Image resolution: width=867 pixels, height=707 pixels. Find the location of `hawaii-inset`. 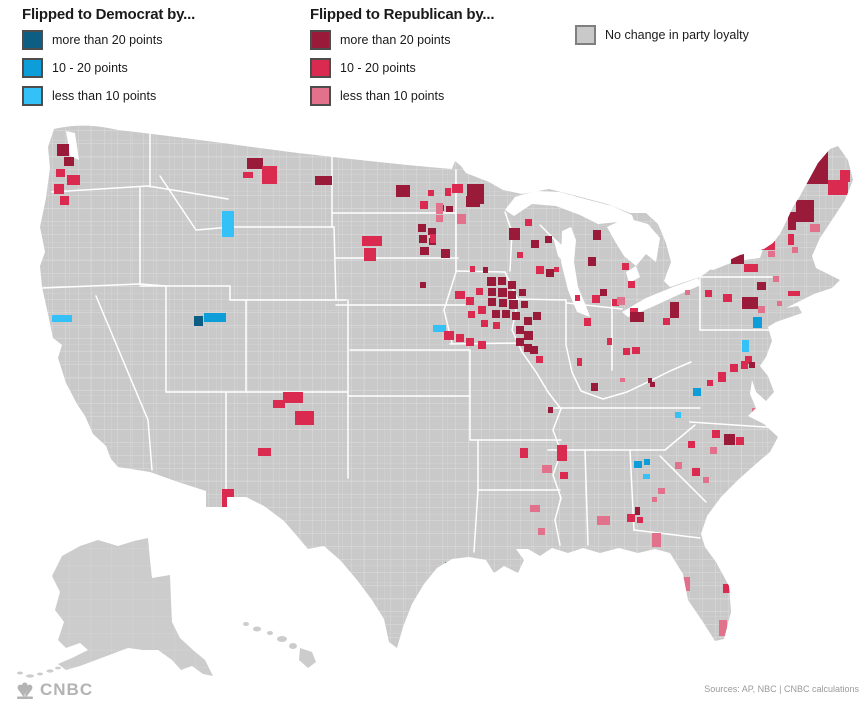

hawaii-inset is located at coordinates (279, 645).